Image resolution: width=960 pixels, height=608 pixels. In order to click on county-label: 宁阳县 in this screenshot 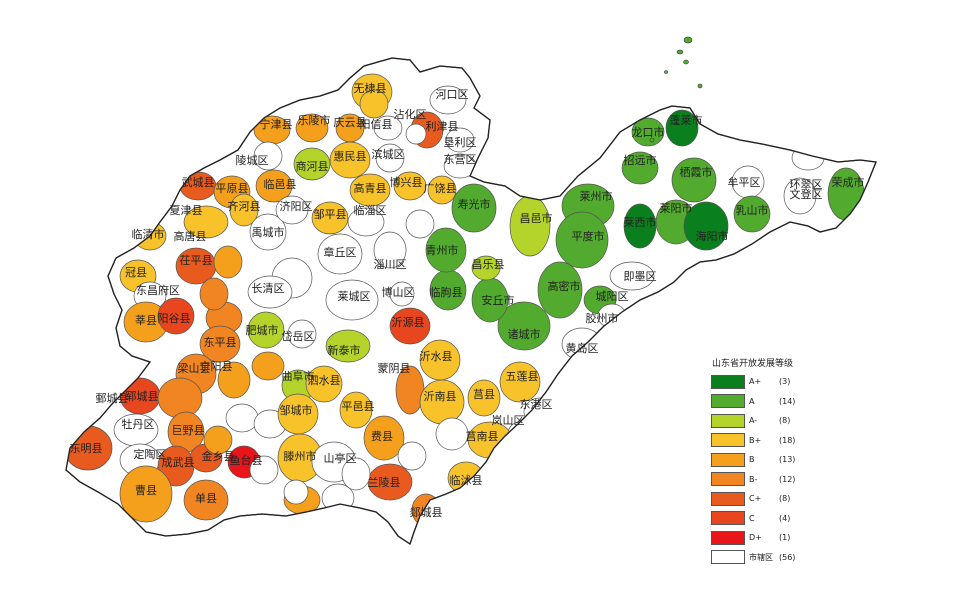, I will do `click(216, 366)`.